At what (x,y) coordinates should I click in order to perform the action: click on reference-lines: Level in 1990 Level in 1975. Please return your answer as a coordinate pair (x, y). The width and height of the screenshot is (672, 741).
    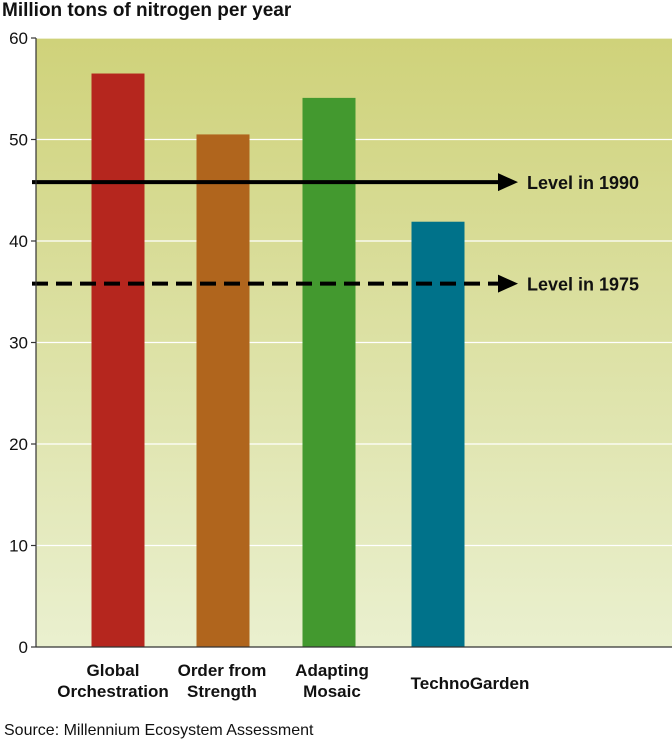
    Looking at the image, I should click on (335, 234).